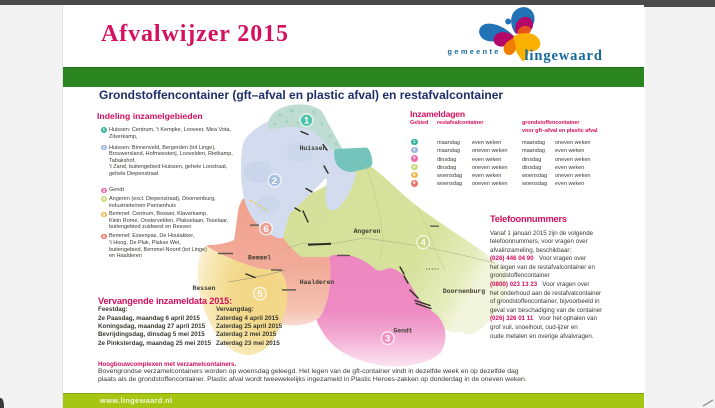  Describe the element at coordinates (367, 231) in the screenshot. I see `svg-text: Angeren` at that location.